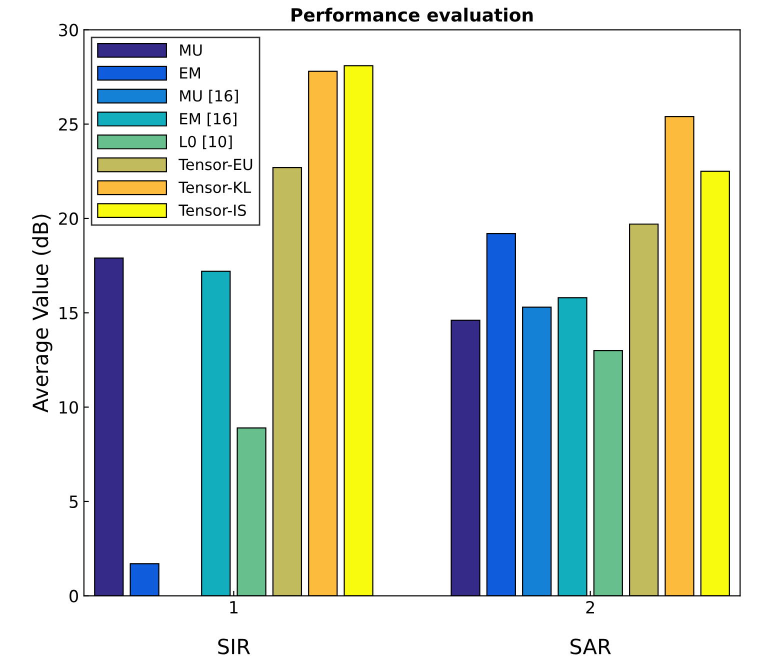  What do you see at coordinates (206, 143) in the screenshot?
I see `legend-label: L0 [10]` at bounding box center [206, 143].